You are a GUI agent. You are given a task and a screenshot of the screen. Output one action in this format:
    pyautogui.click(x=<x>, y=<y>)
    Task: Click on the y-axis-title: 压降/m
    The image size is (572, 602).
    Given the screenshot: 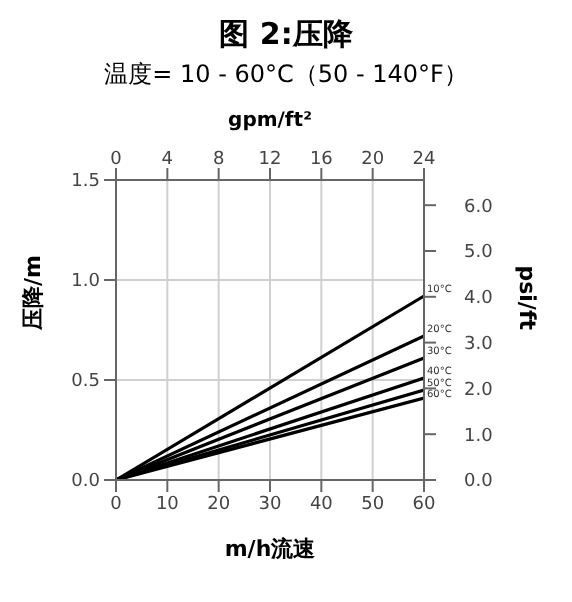 What is the action you would take?
    pyautogui.click(x=32, y=293)
    